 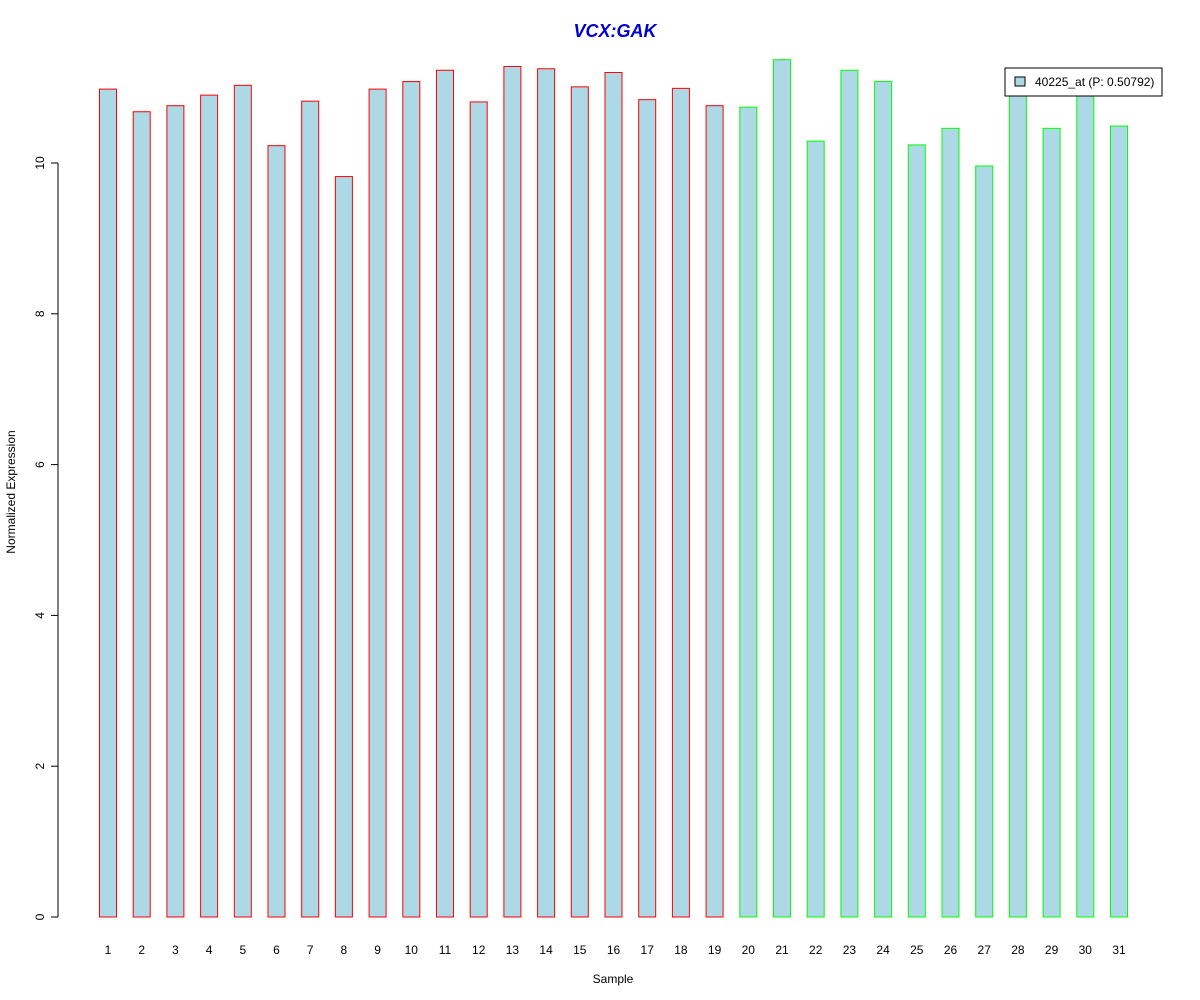 I want to click on x-tick-label: 9, so click(x=377, y=950).